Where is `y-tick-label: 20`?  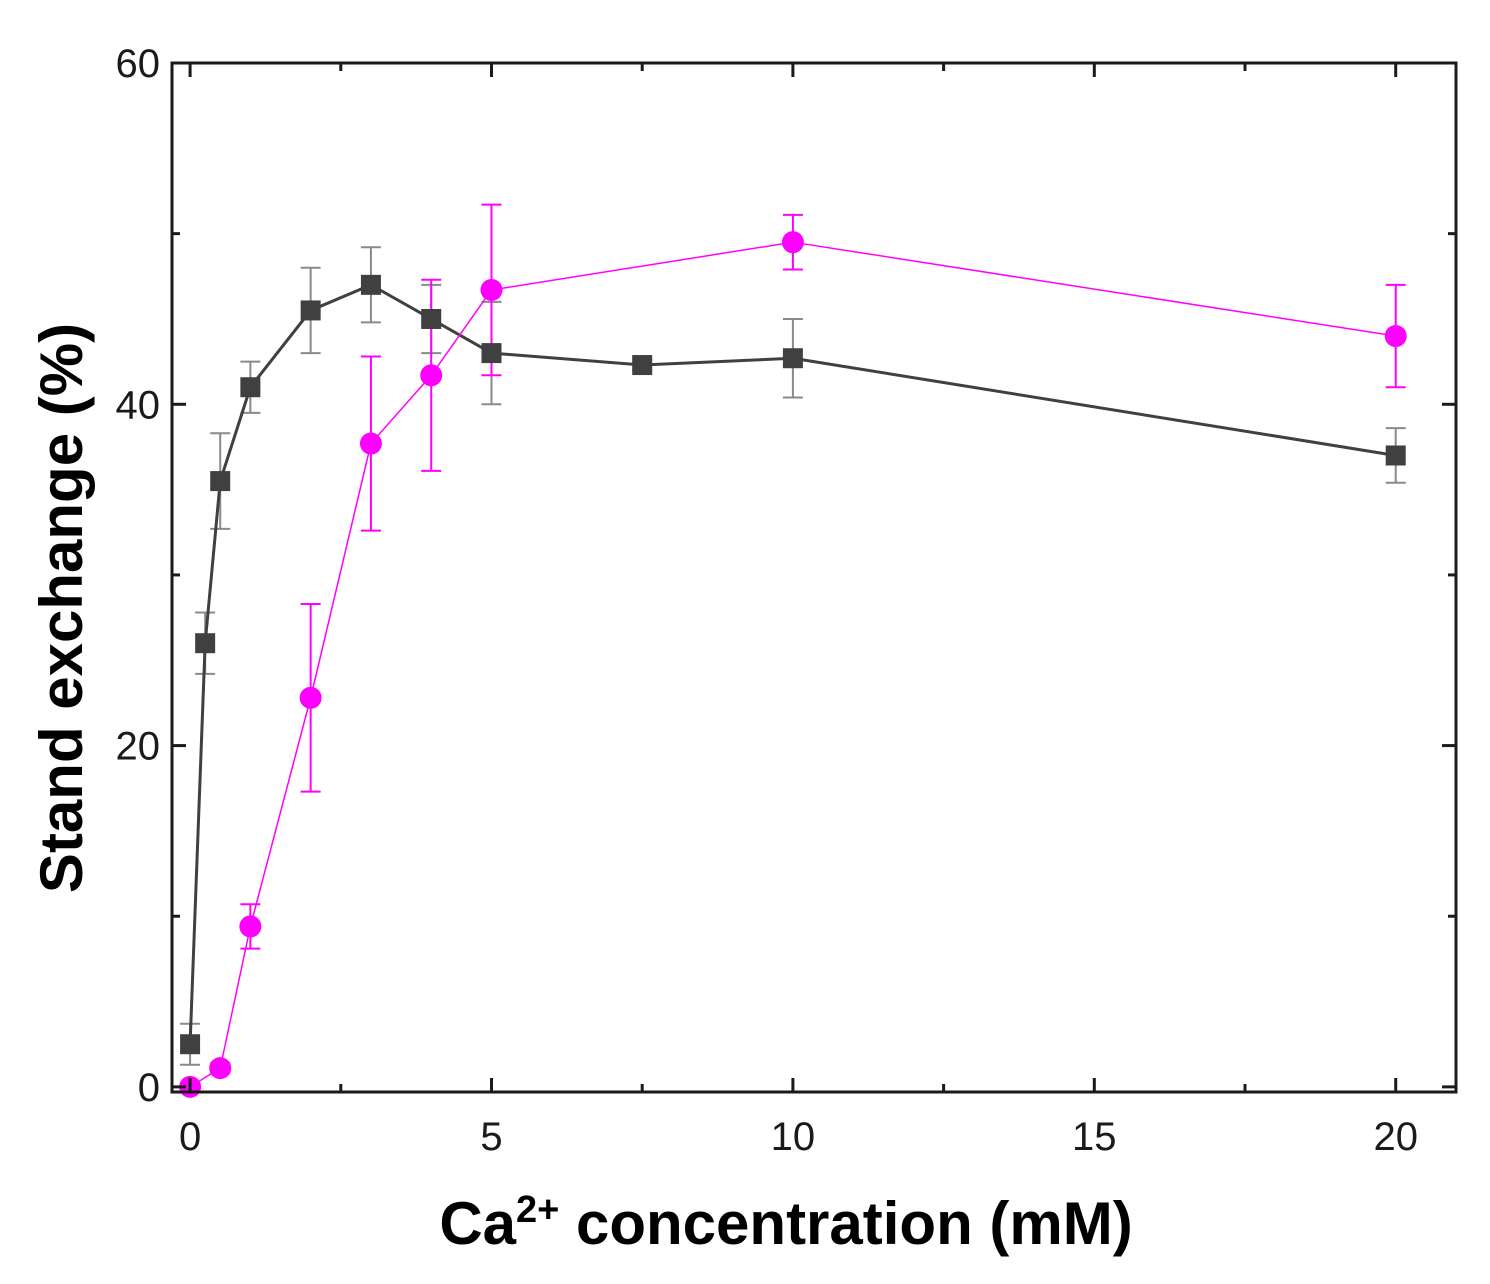 y-tick-label: 20 is located at coordinates (138, 747).